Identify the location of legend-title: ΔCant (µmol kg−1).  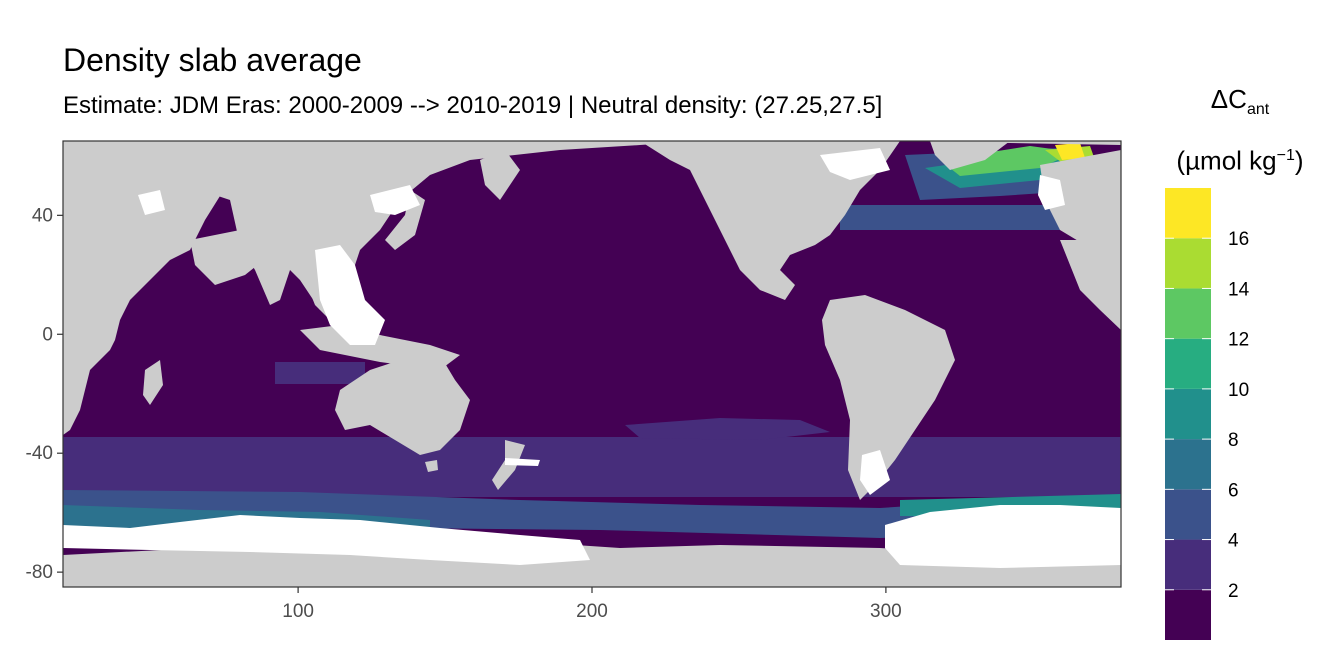
(1240, 130).